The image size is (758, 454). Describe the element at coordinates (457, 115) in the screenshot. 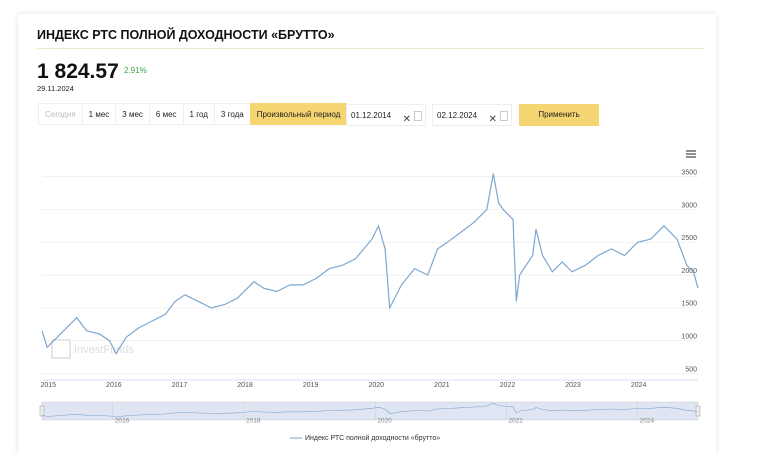

I see `date-to-text: 02.12.2024` at that location.